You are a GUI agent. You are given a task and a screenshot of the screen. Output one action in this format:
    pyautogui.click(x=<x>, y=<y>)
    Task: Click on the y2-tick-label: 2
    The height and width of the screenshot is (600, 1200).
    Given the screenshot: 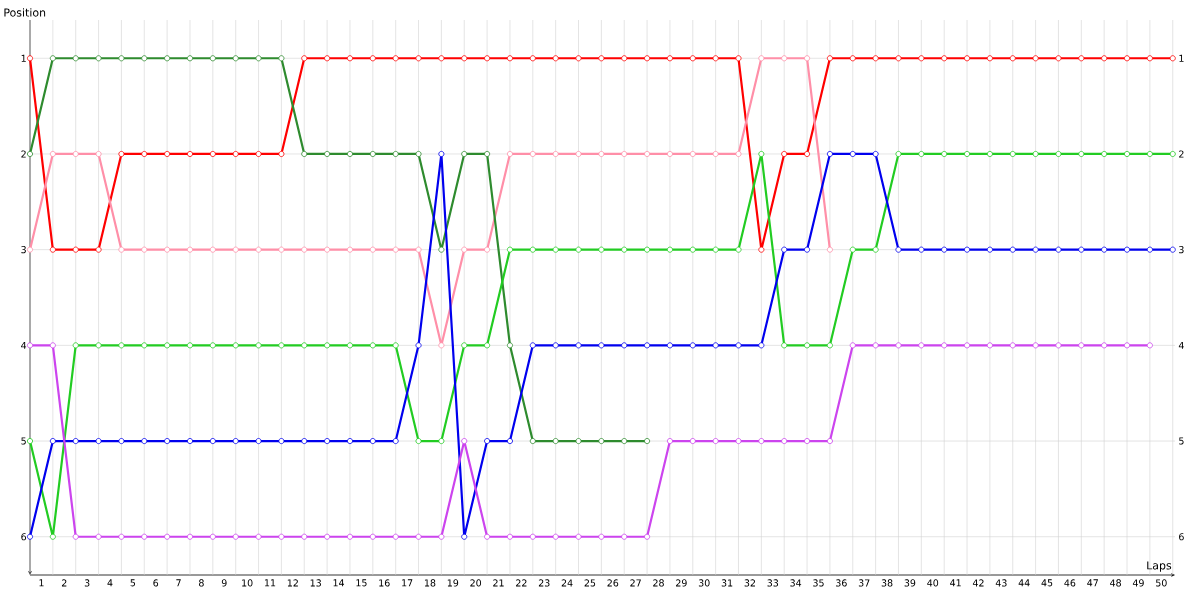 What is the action you would take?
    pyautogui.click(x=1181, y=154)
    